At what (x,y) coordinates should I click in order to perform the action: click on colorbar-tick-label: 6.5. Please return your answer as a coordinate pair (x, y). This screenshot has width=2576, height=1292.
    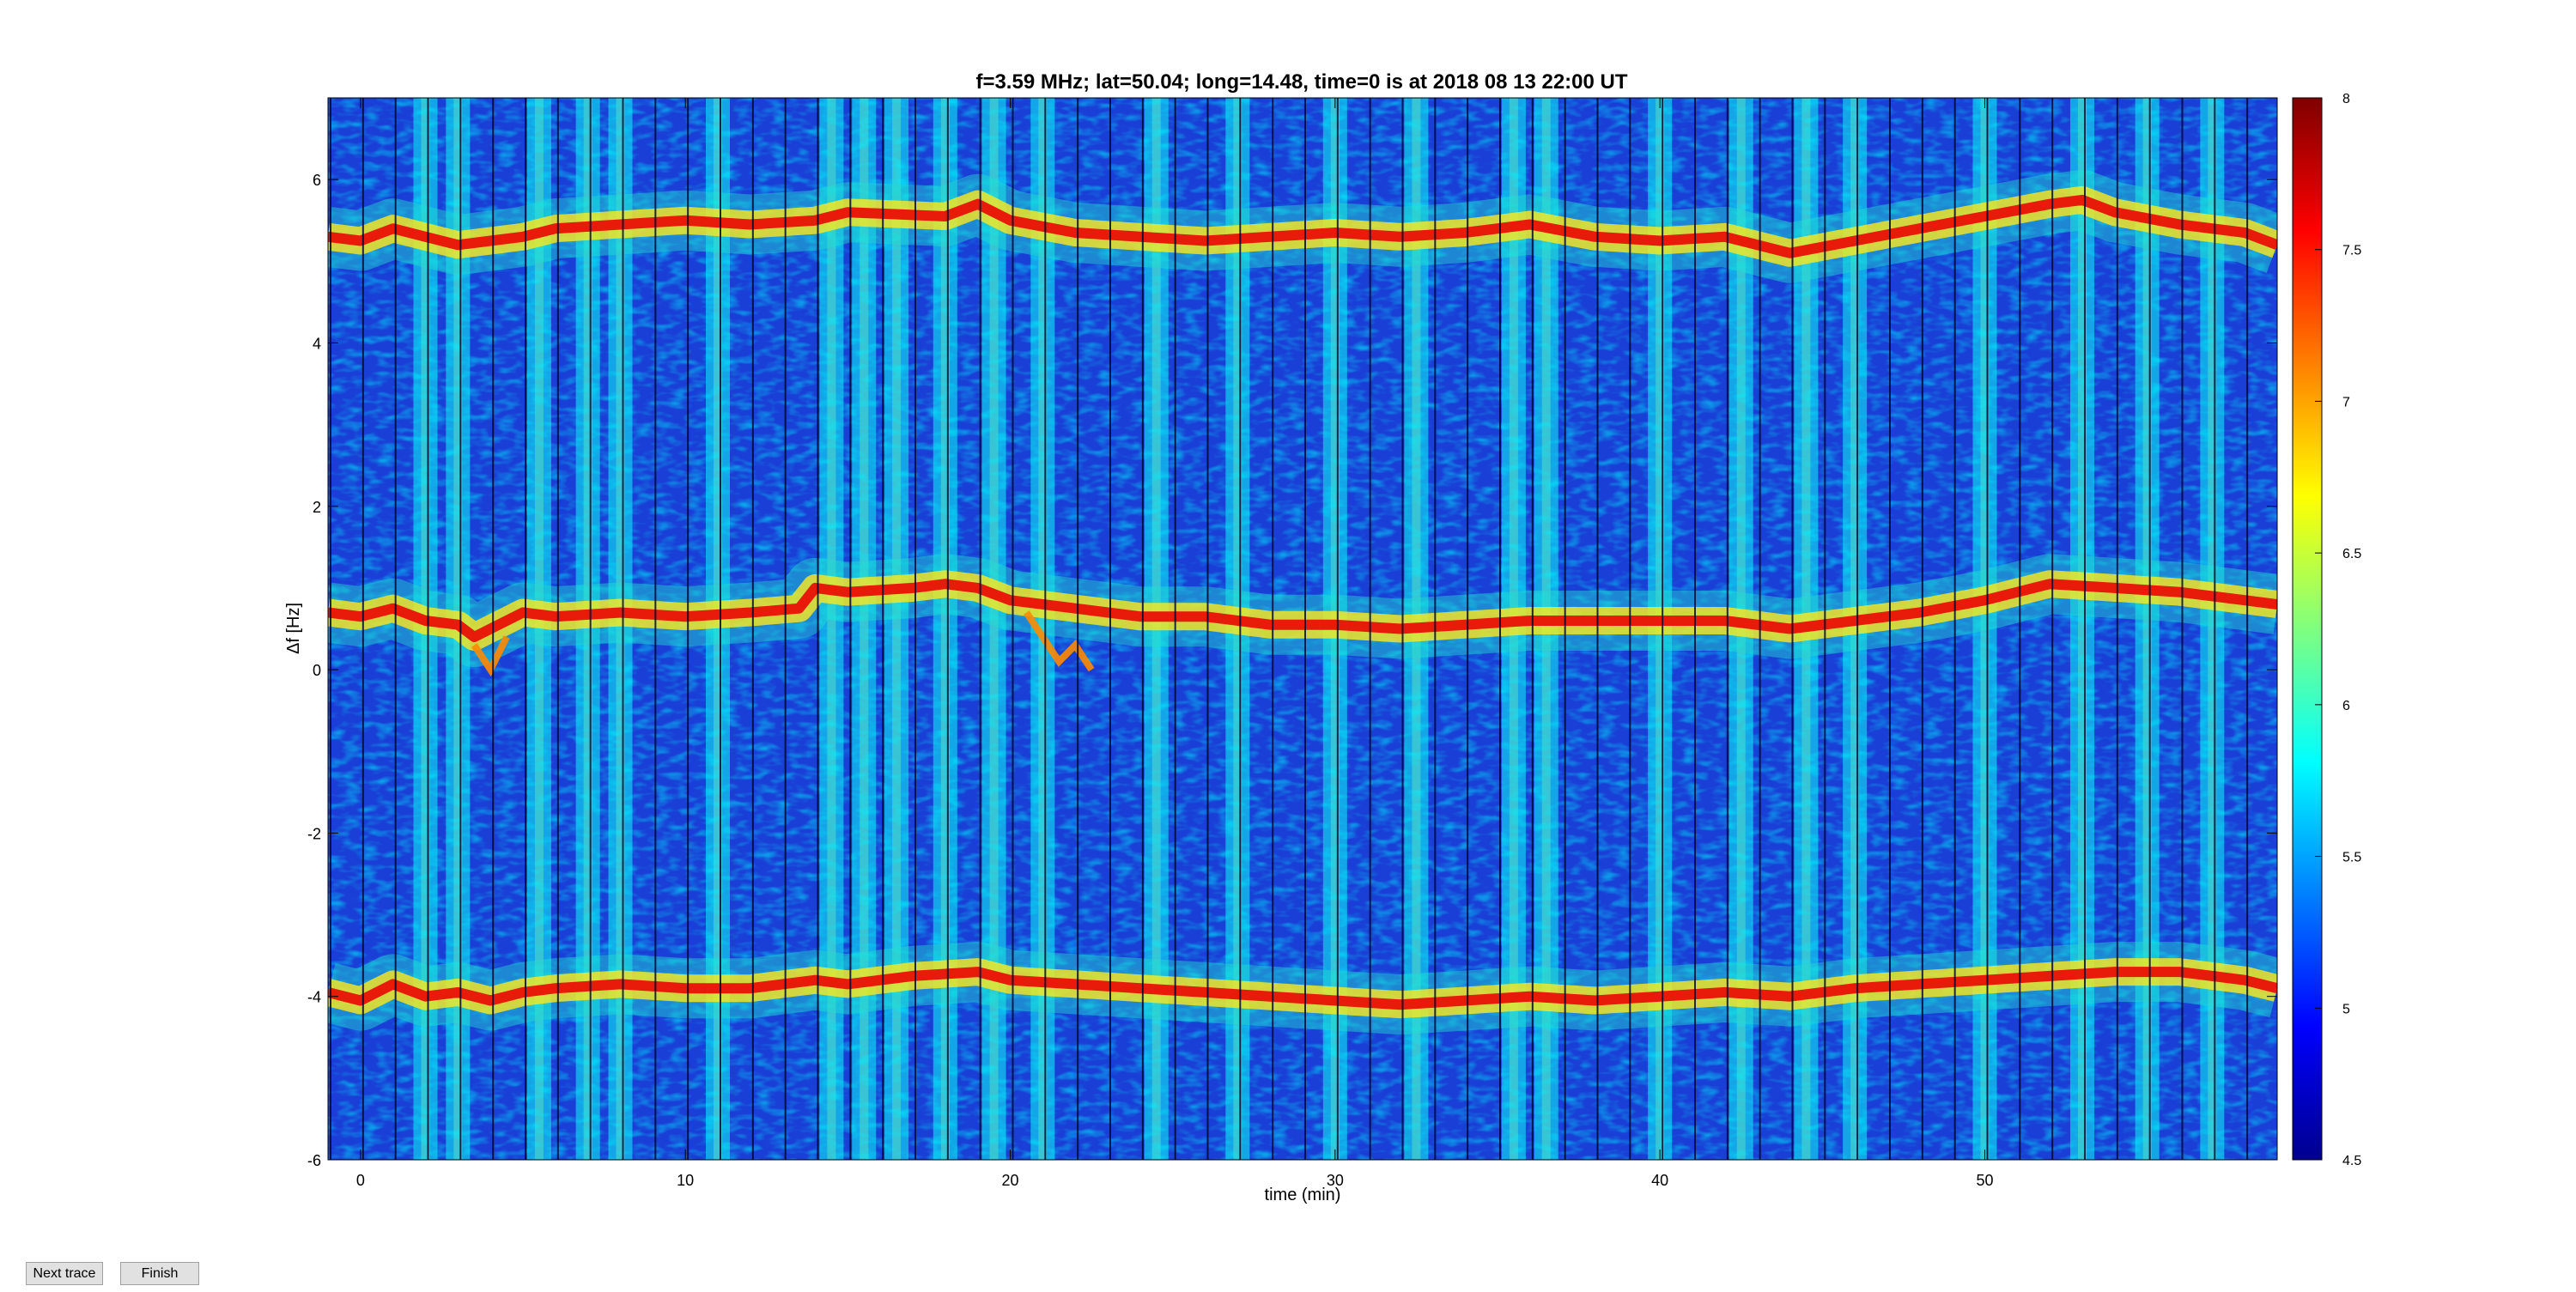
    Looking at the image, I should click on (2351, 554).